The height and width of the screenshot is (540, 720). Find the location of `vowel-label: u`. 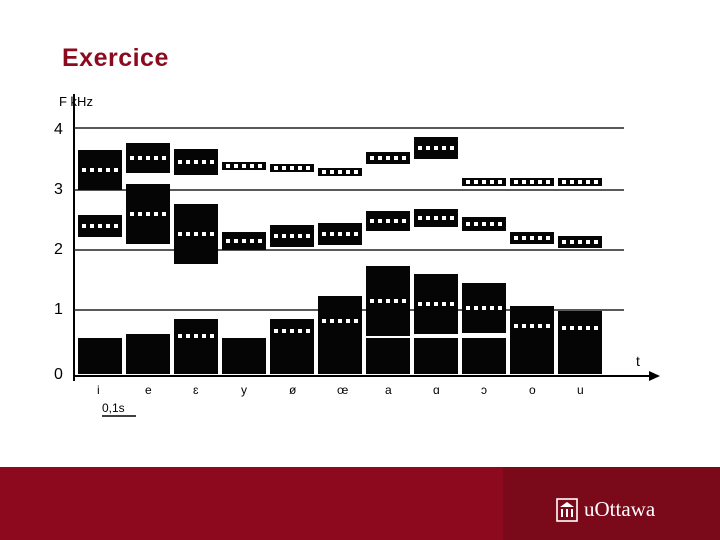

vowel-label: u is located at coordinates (580, 390).